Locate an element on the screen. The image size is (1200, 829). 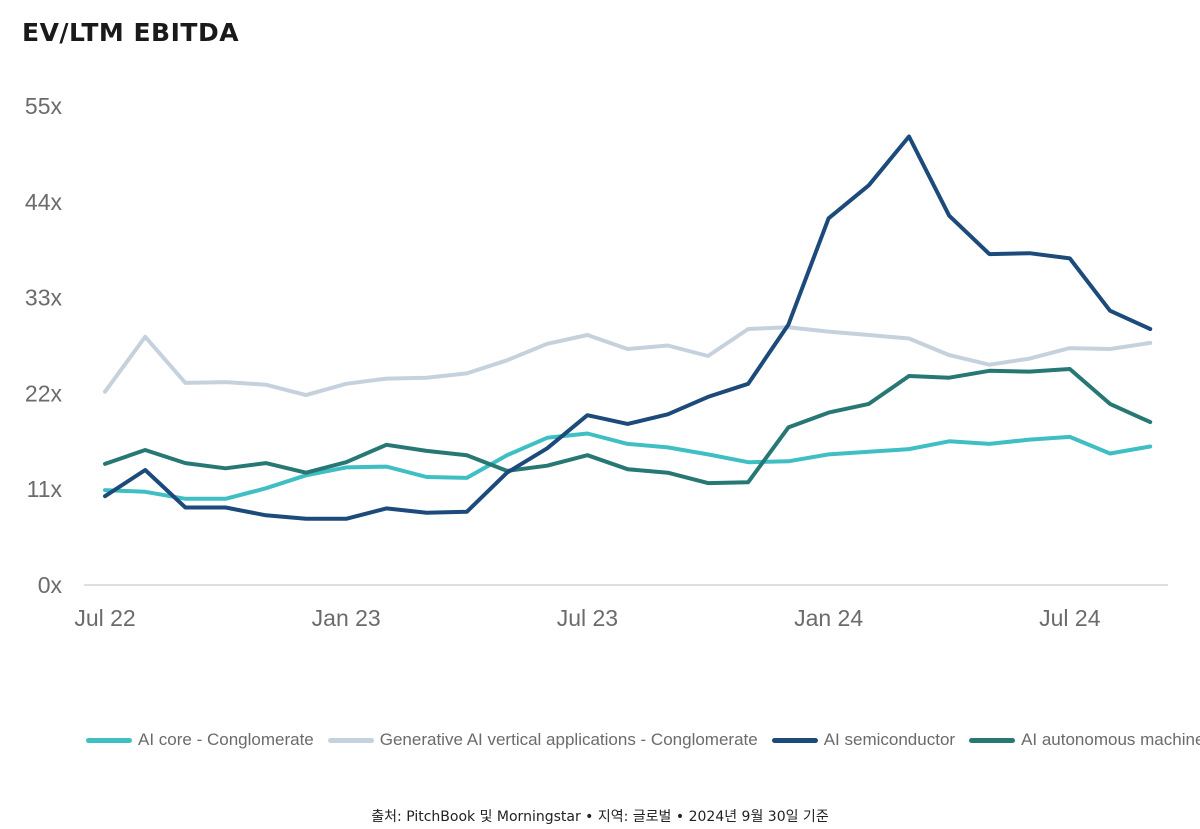
legend-label-ai-core: AI core - Conglomerate is located at coordinates (226, 739).